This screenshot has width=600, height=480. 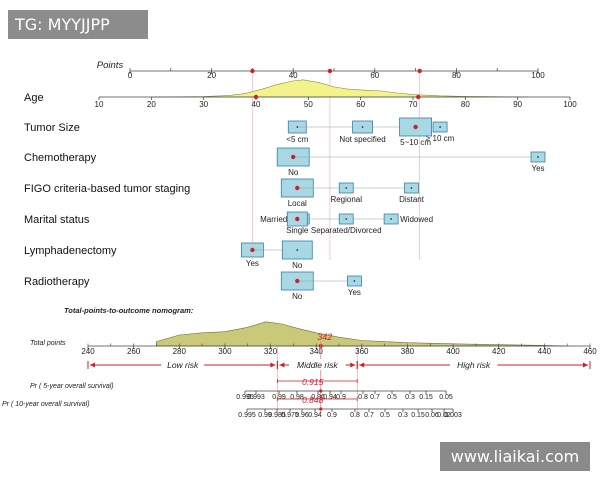 What do you see at coordinates (545, 351) in the screenshot?
I see `total-tick-label: 440` at bounding box center [545, 351].